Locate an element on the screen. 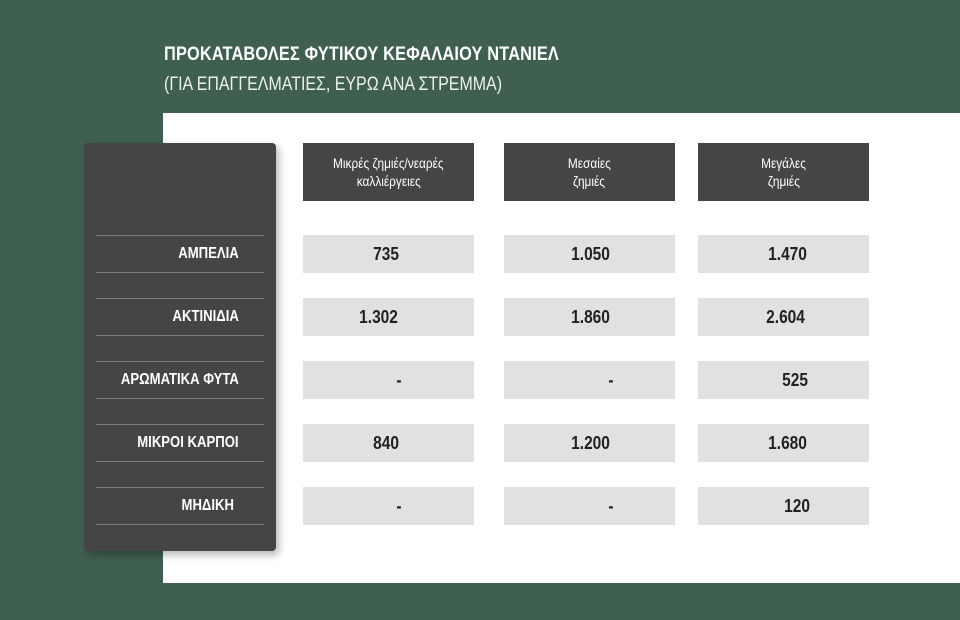 This screenshot has width=960, height=620. table-cell: 1.200 is located at coordinates (589, 443).